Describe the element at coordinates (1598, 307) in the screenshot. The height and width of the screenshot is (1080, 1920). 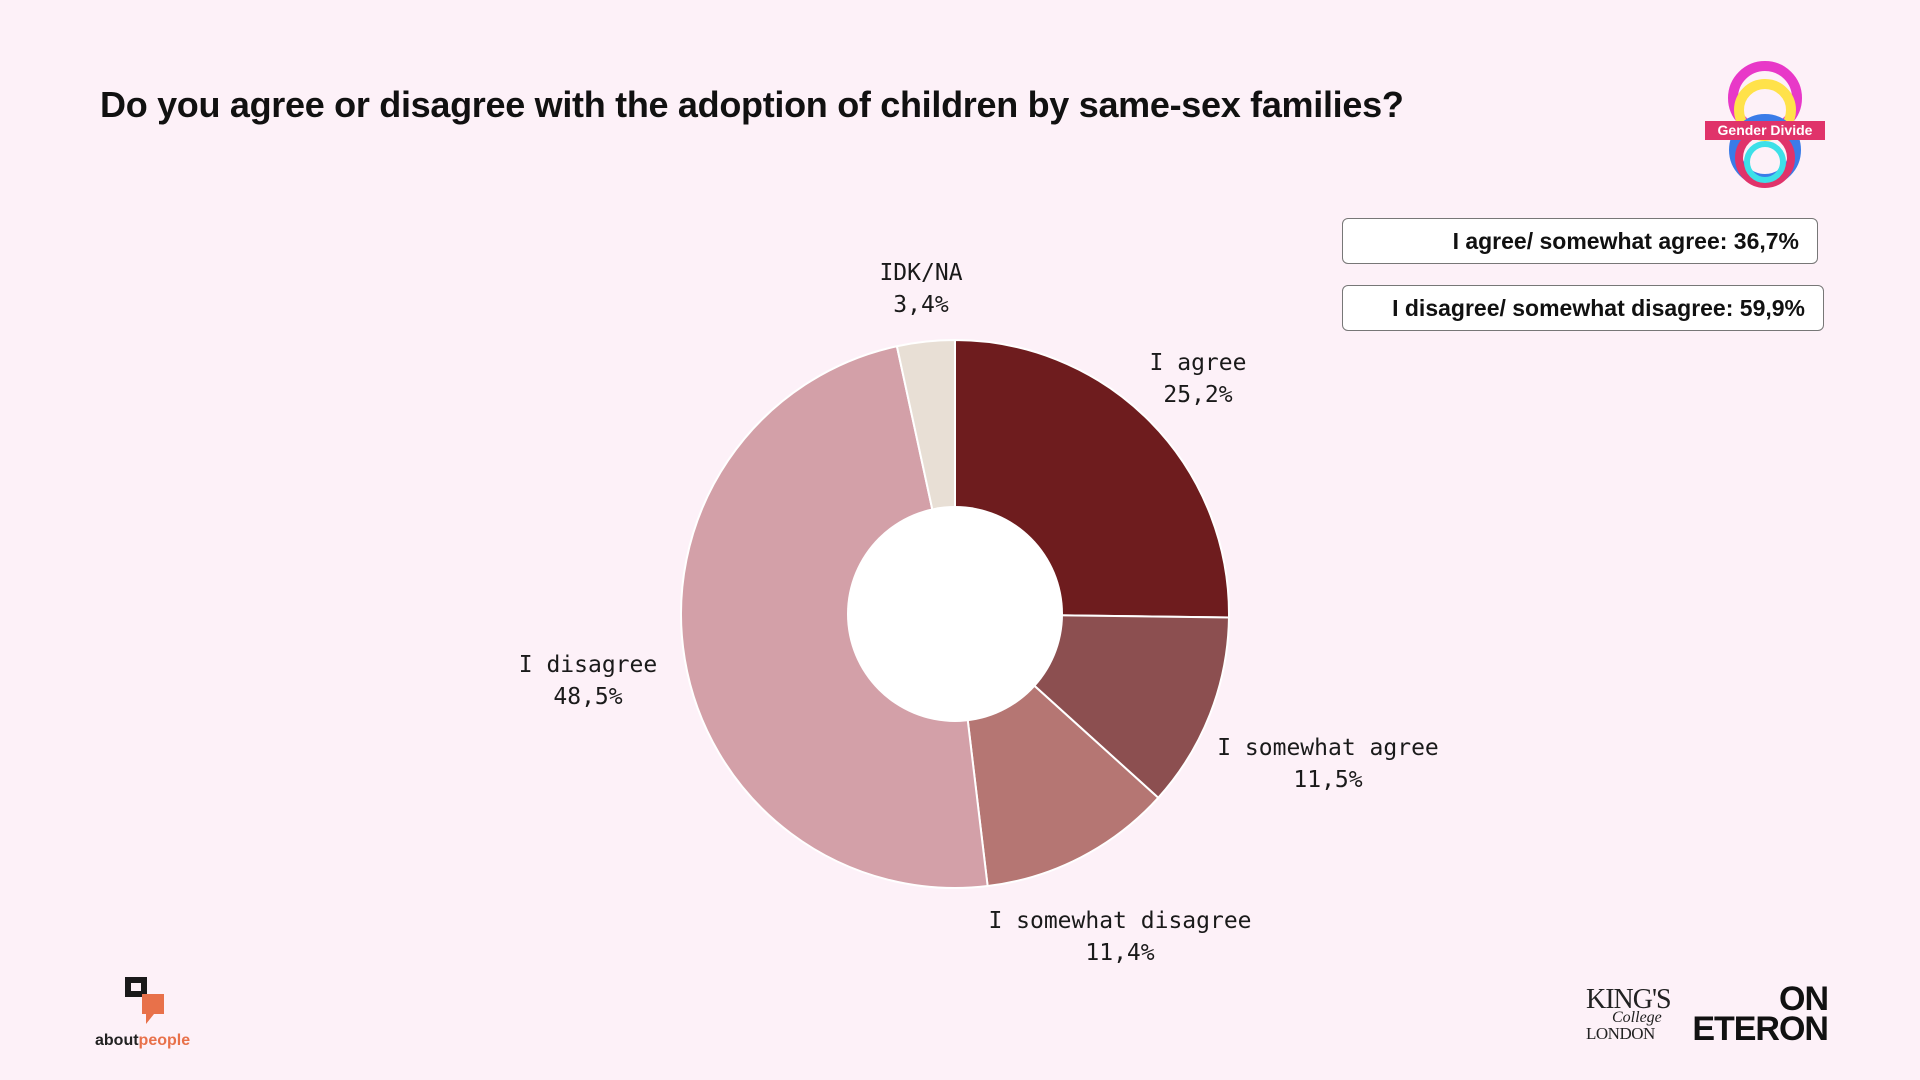
I see `disagree-summary-text: I disagree/ somewhat disagree: 59,9%` at that location.